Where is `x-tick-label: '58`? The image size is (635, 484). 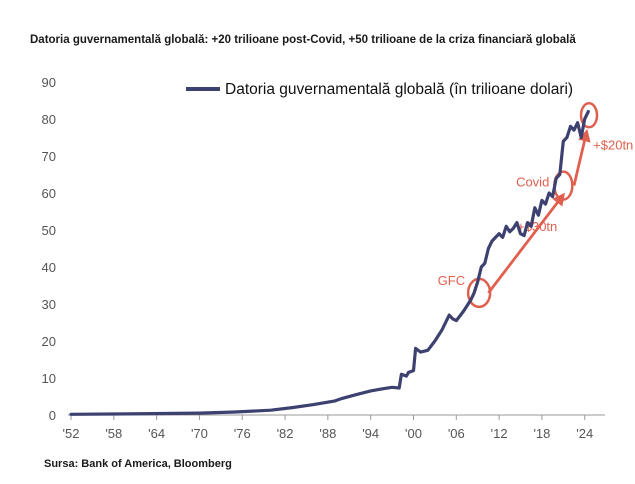 x-tick-label: '58 is located at coordinates (113, 433).